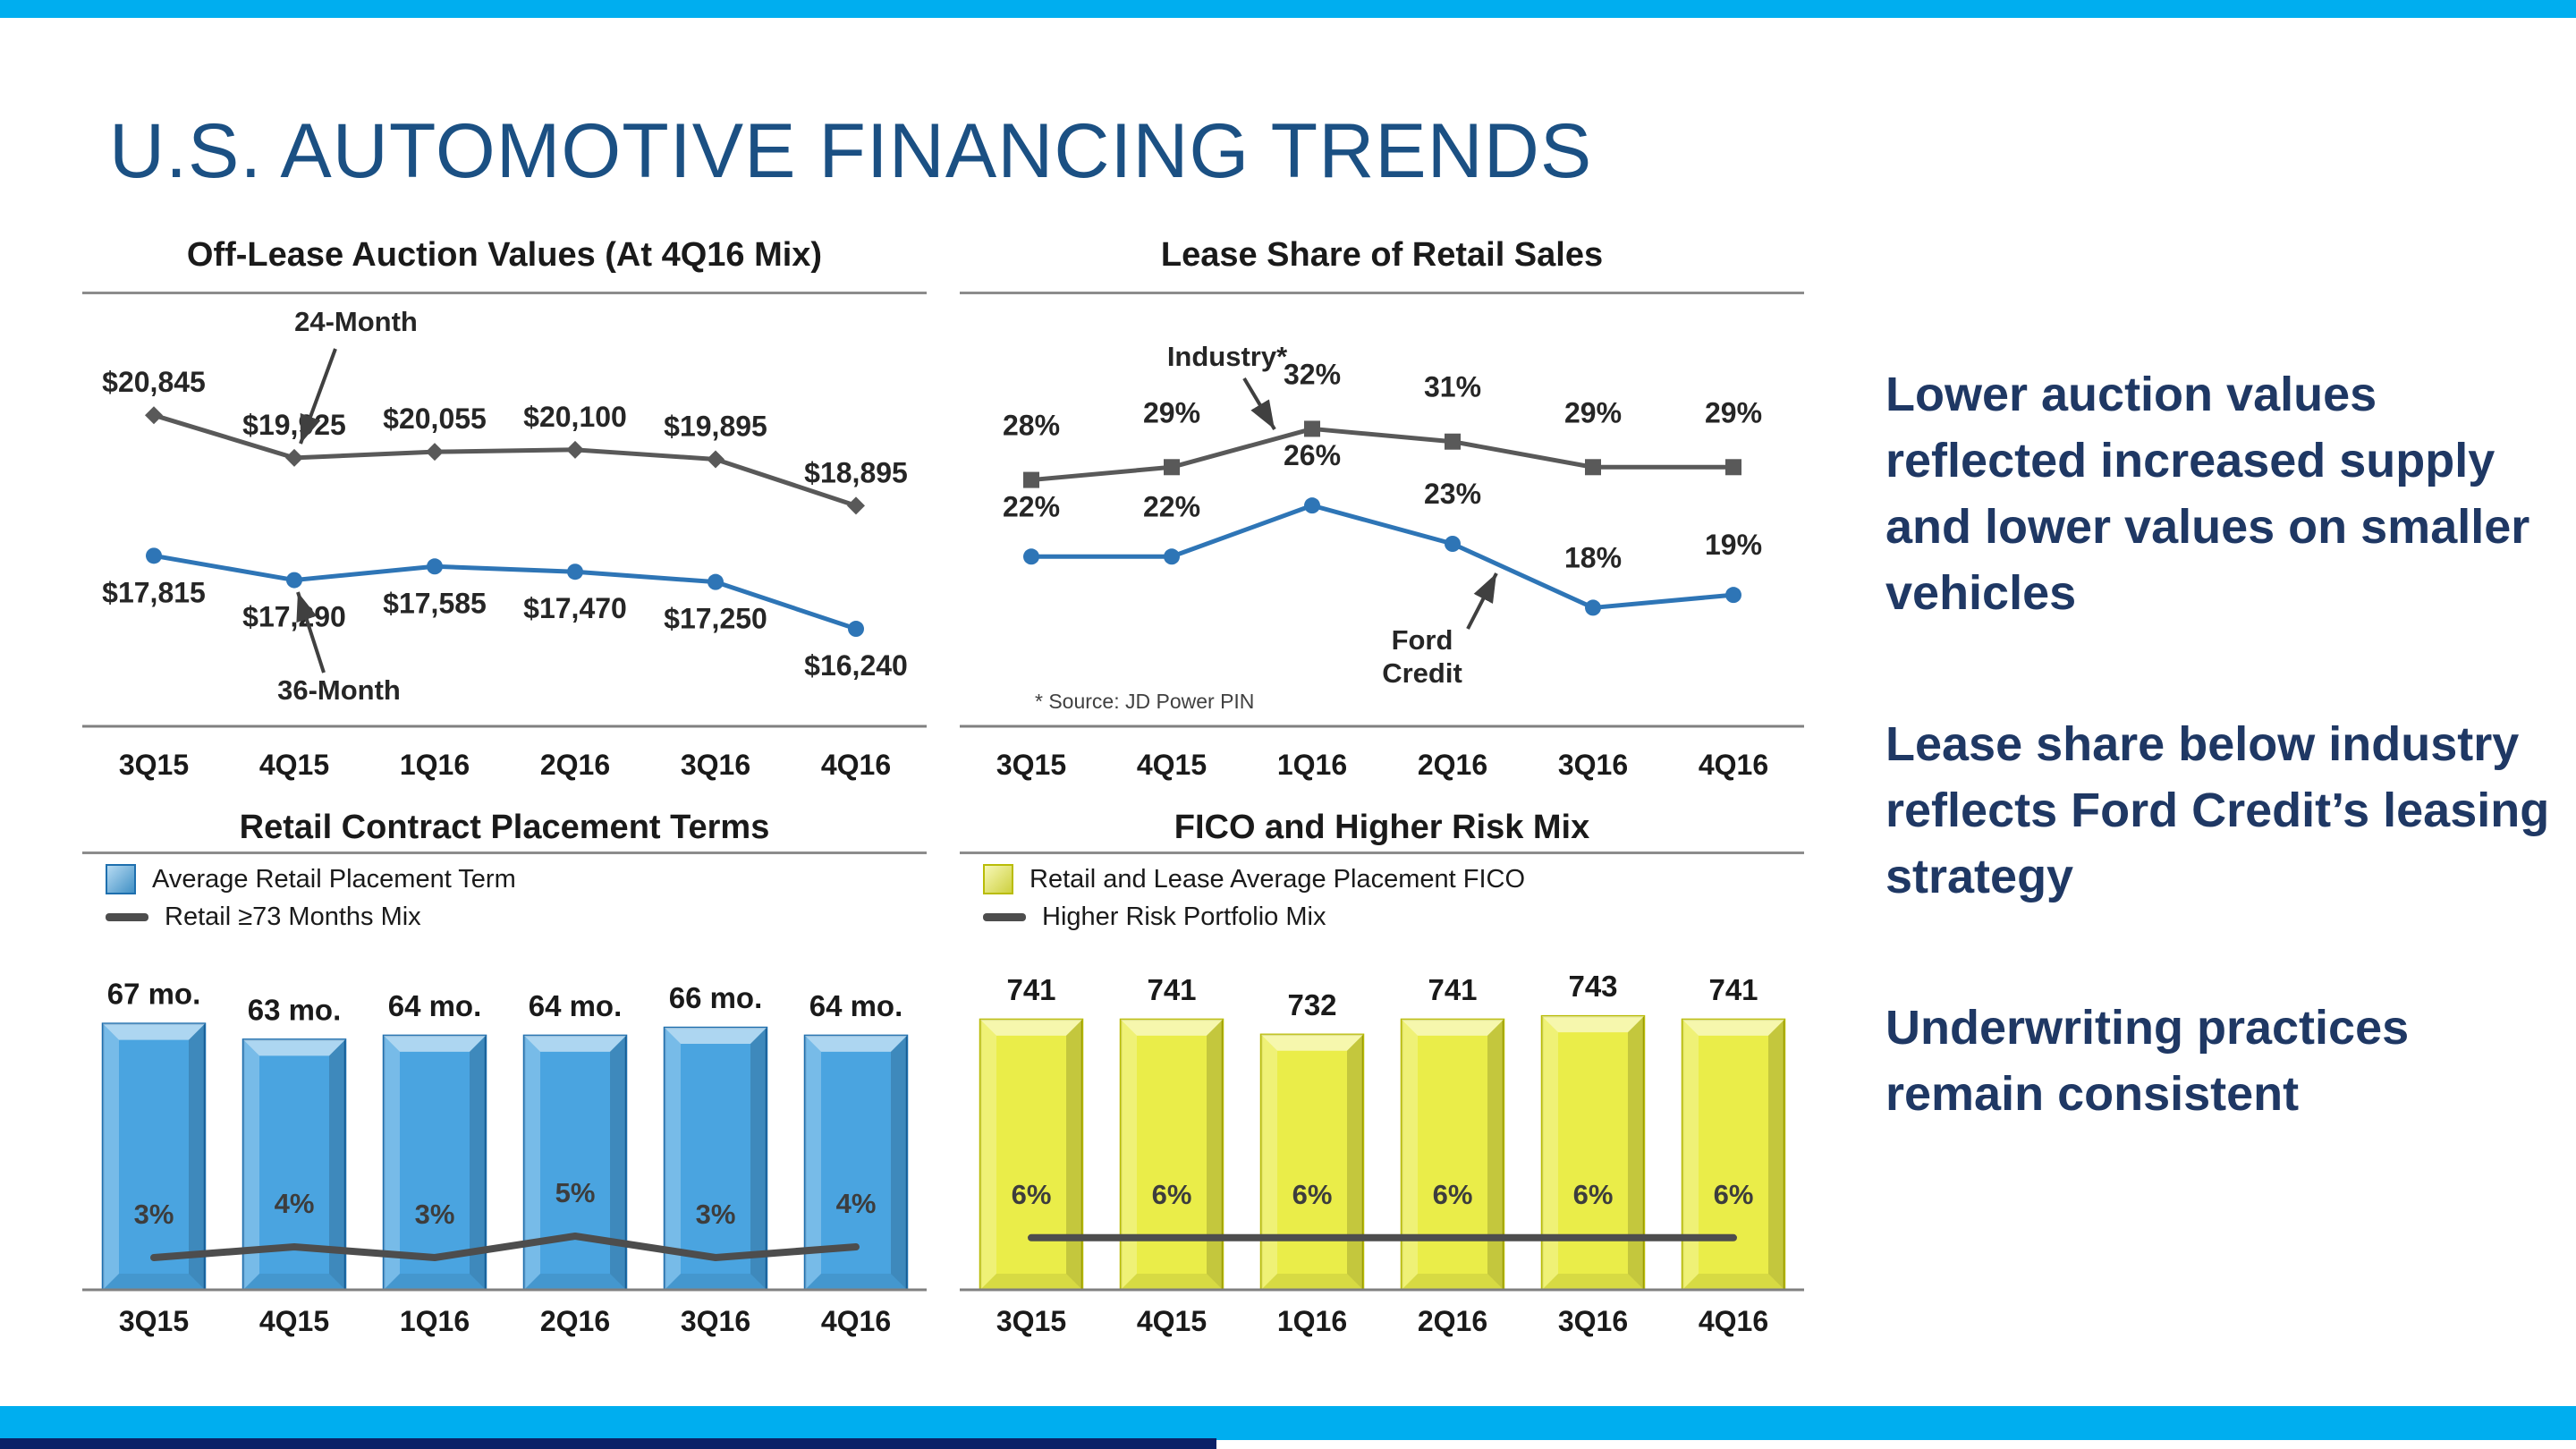  Describe the element at coordinates (1422, 640) in the screenshot. I see `svg-text: Ford` at that location.